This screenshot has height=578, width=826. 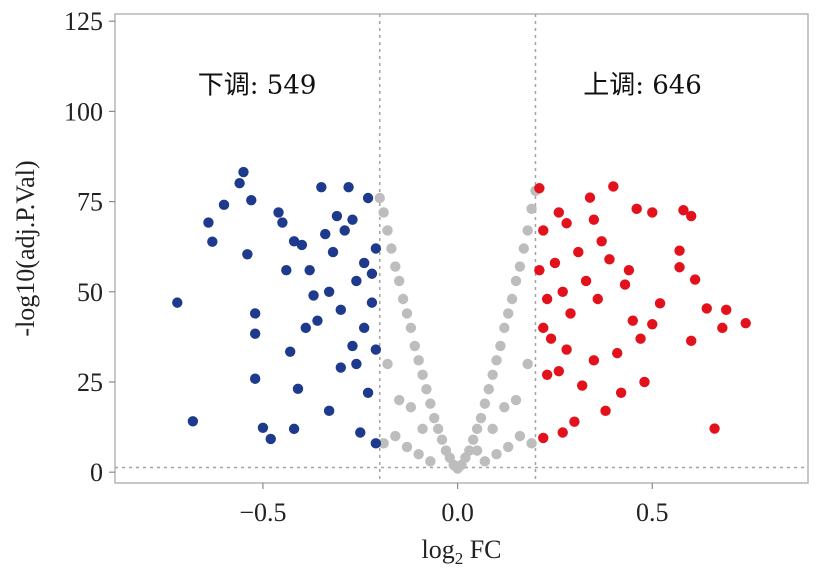 I want to click on y-axis-tick-label: 25, so click(x=90, y=382).